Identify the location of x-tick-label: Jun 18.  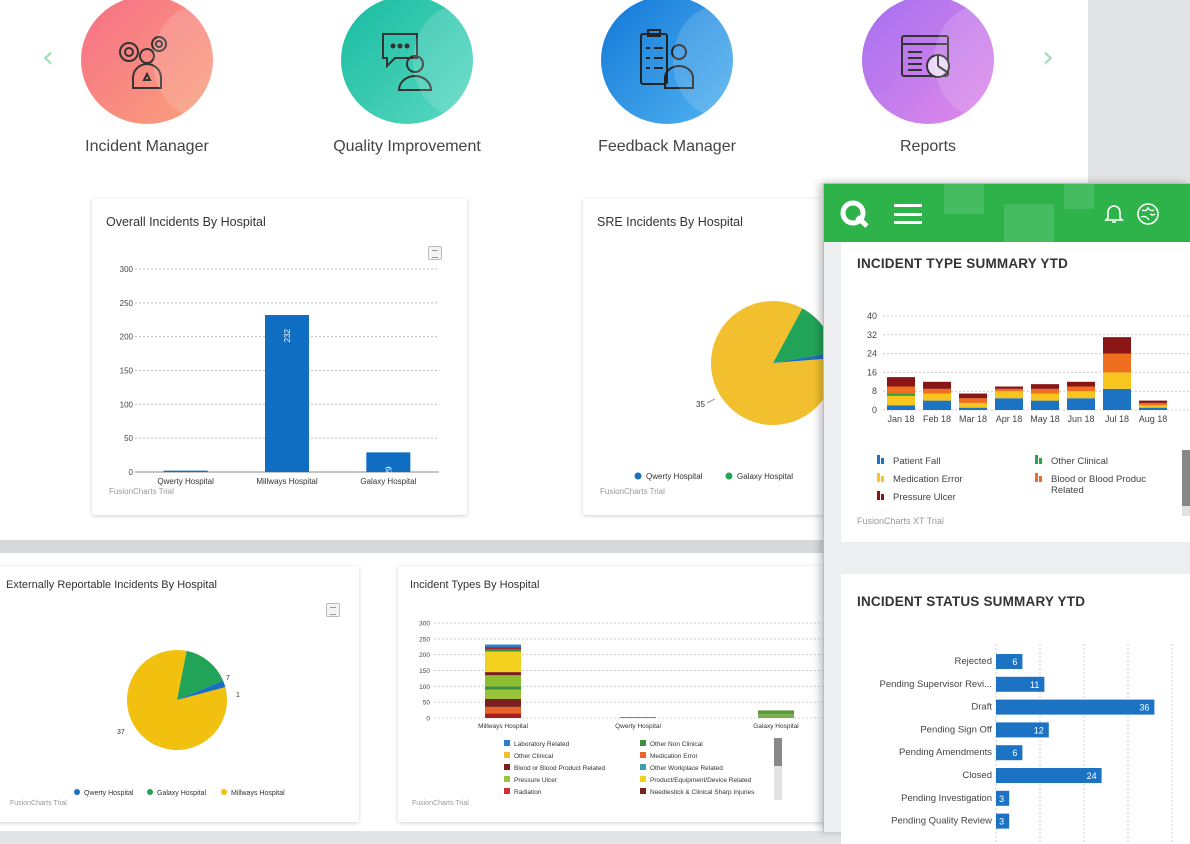
(1080, 419).